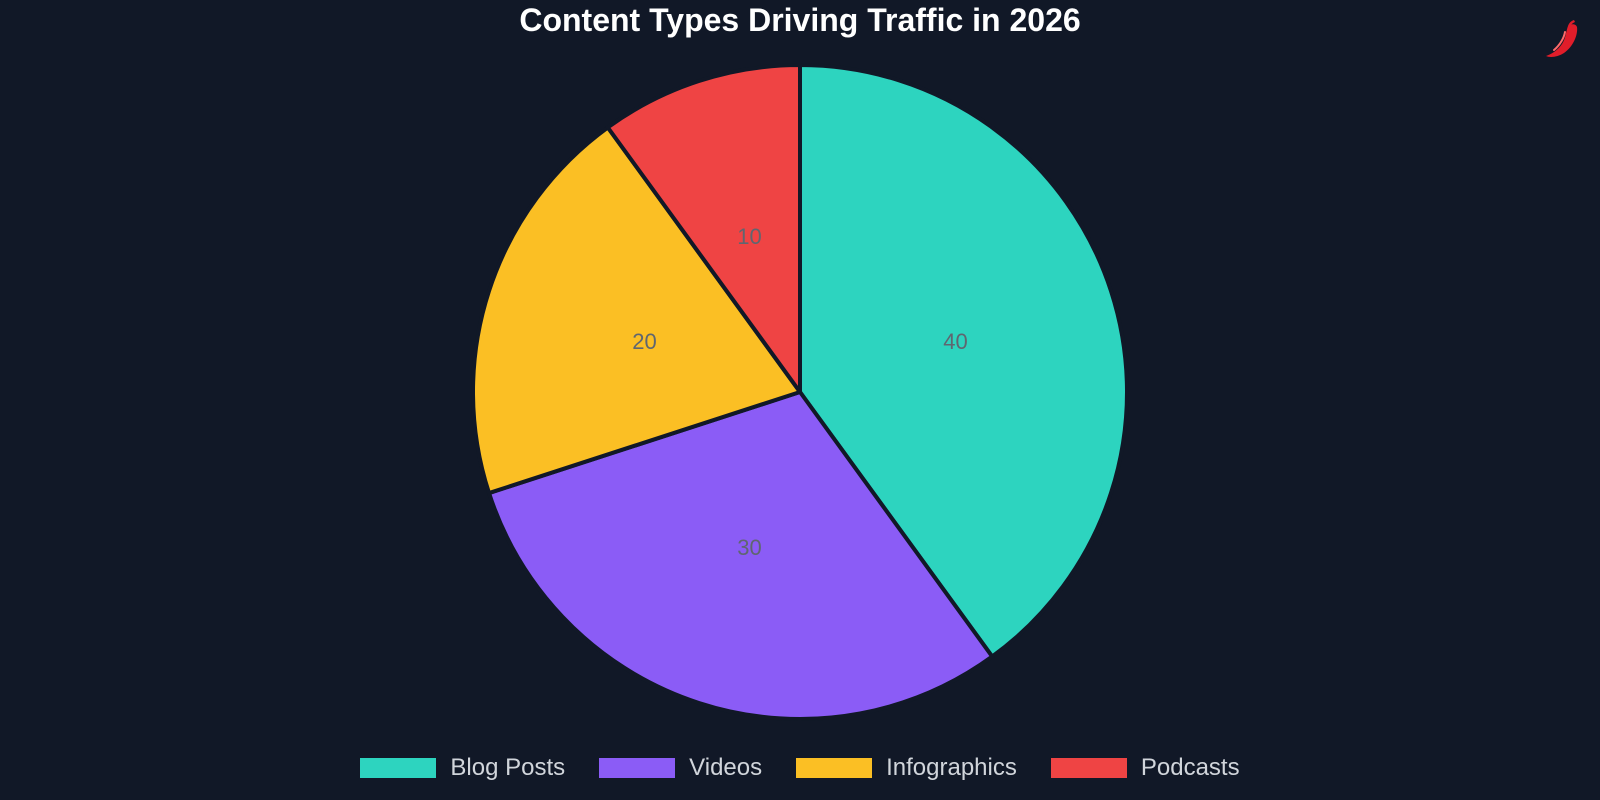  I want to click on pie-slice-podcasts, so click(703, 228).